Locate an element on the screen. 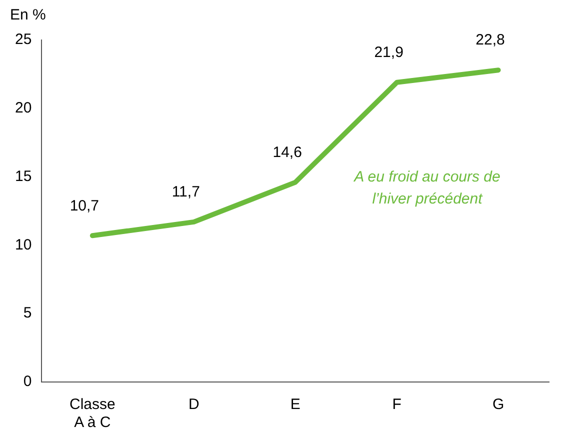  data-label: 21,9 is located at coordinates (389, 53).